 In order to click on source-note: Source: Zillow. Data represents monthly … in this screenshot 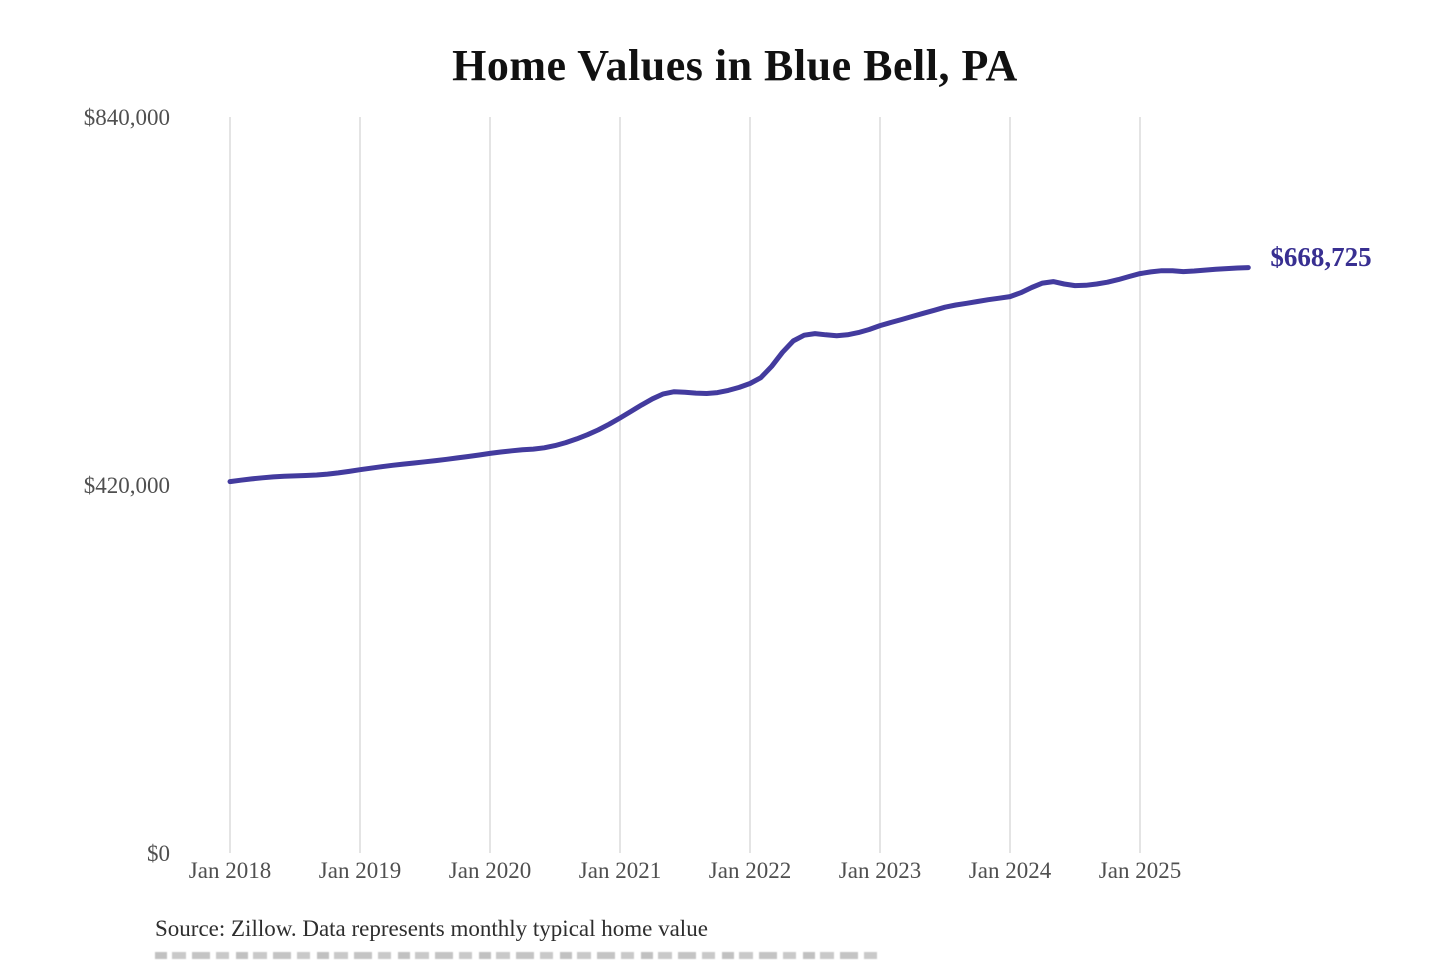, I will do `click(431, 928)`.